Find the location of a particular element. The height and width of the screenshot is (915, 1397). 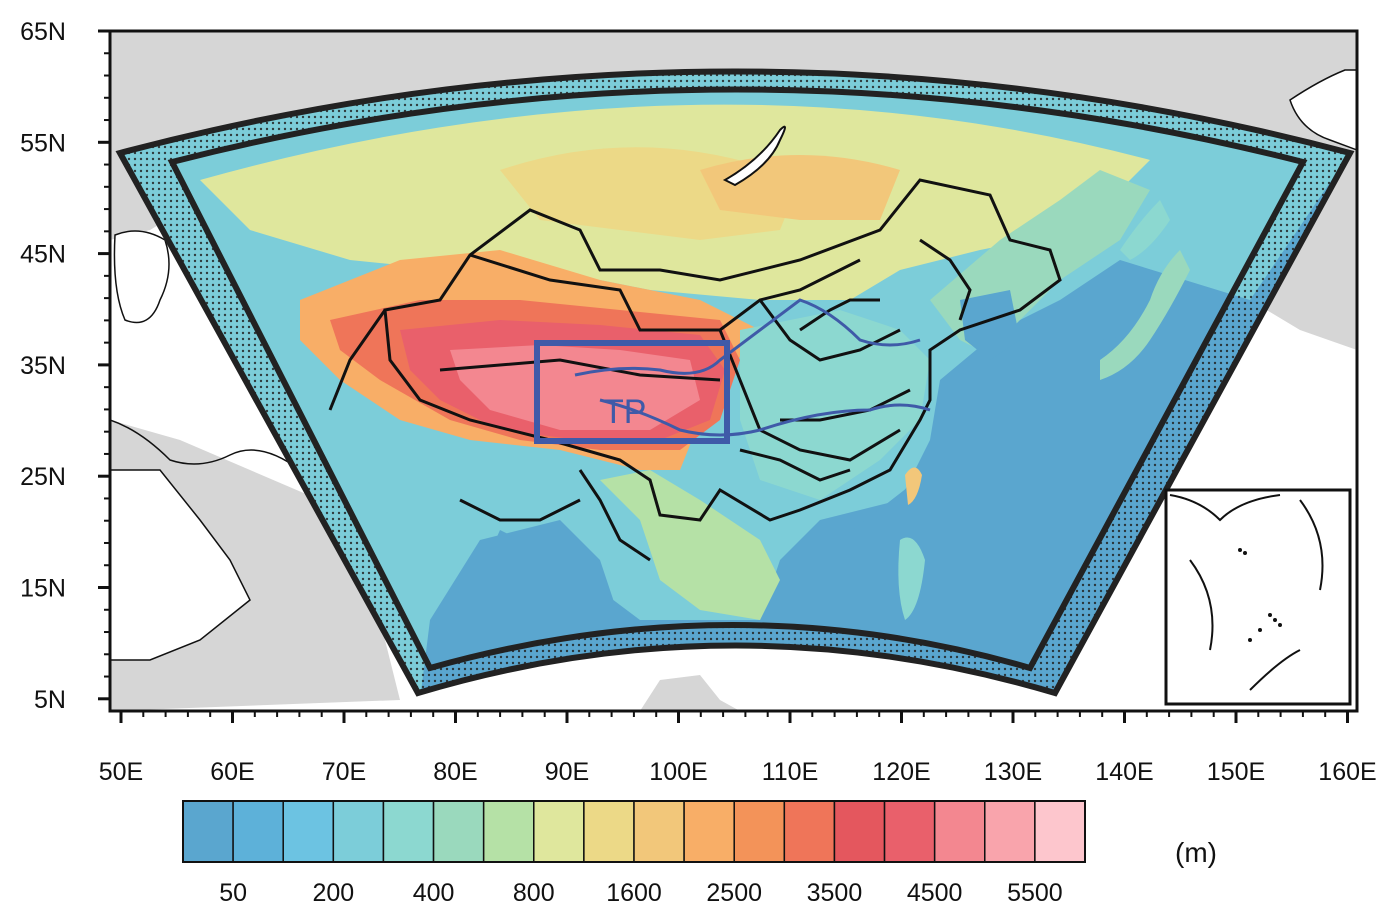

colorbar-tick-label: 3500 is located at coordinates (835, 893).